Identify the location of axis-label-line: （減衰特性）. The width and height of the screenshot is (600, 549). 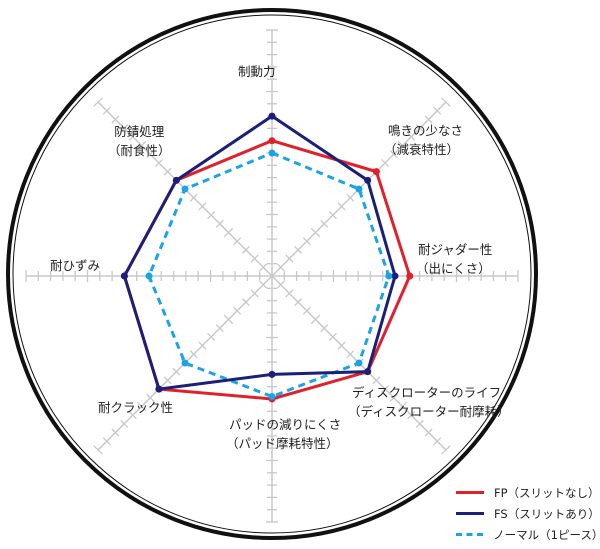
(422, 149).